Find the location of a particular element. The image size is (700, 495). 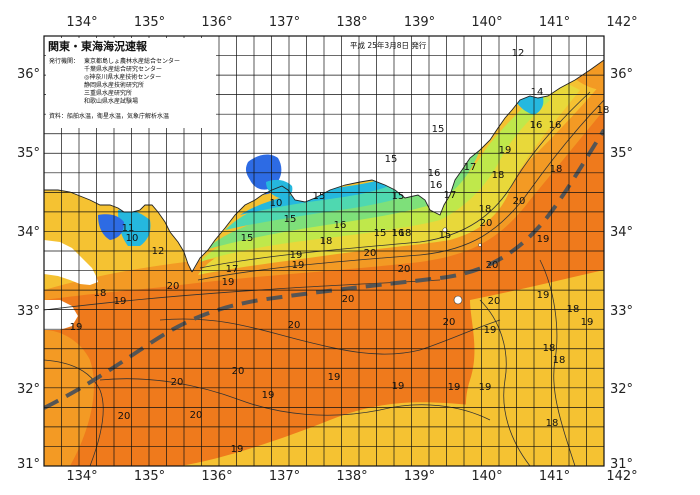

longitude-labels-top: 134° 135° 136° 137° 138° 139° 140° 141° 142° is located at coordinates (351, 22).